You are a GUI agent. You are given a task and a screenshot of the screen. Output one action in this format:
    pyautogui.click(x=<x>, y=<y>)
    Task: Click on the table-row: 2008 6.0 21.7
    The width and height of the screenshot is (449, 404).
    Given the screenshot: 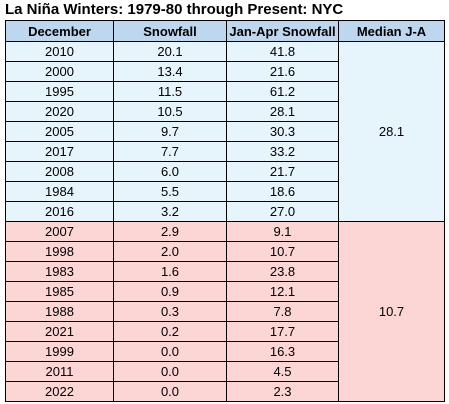 What is the action you would take?
    pyautogui.click(x=225, y=171)
    